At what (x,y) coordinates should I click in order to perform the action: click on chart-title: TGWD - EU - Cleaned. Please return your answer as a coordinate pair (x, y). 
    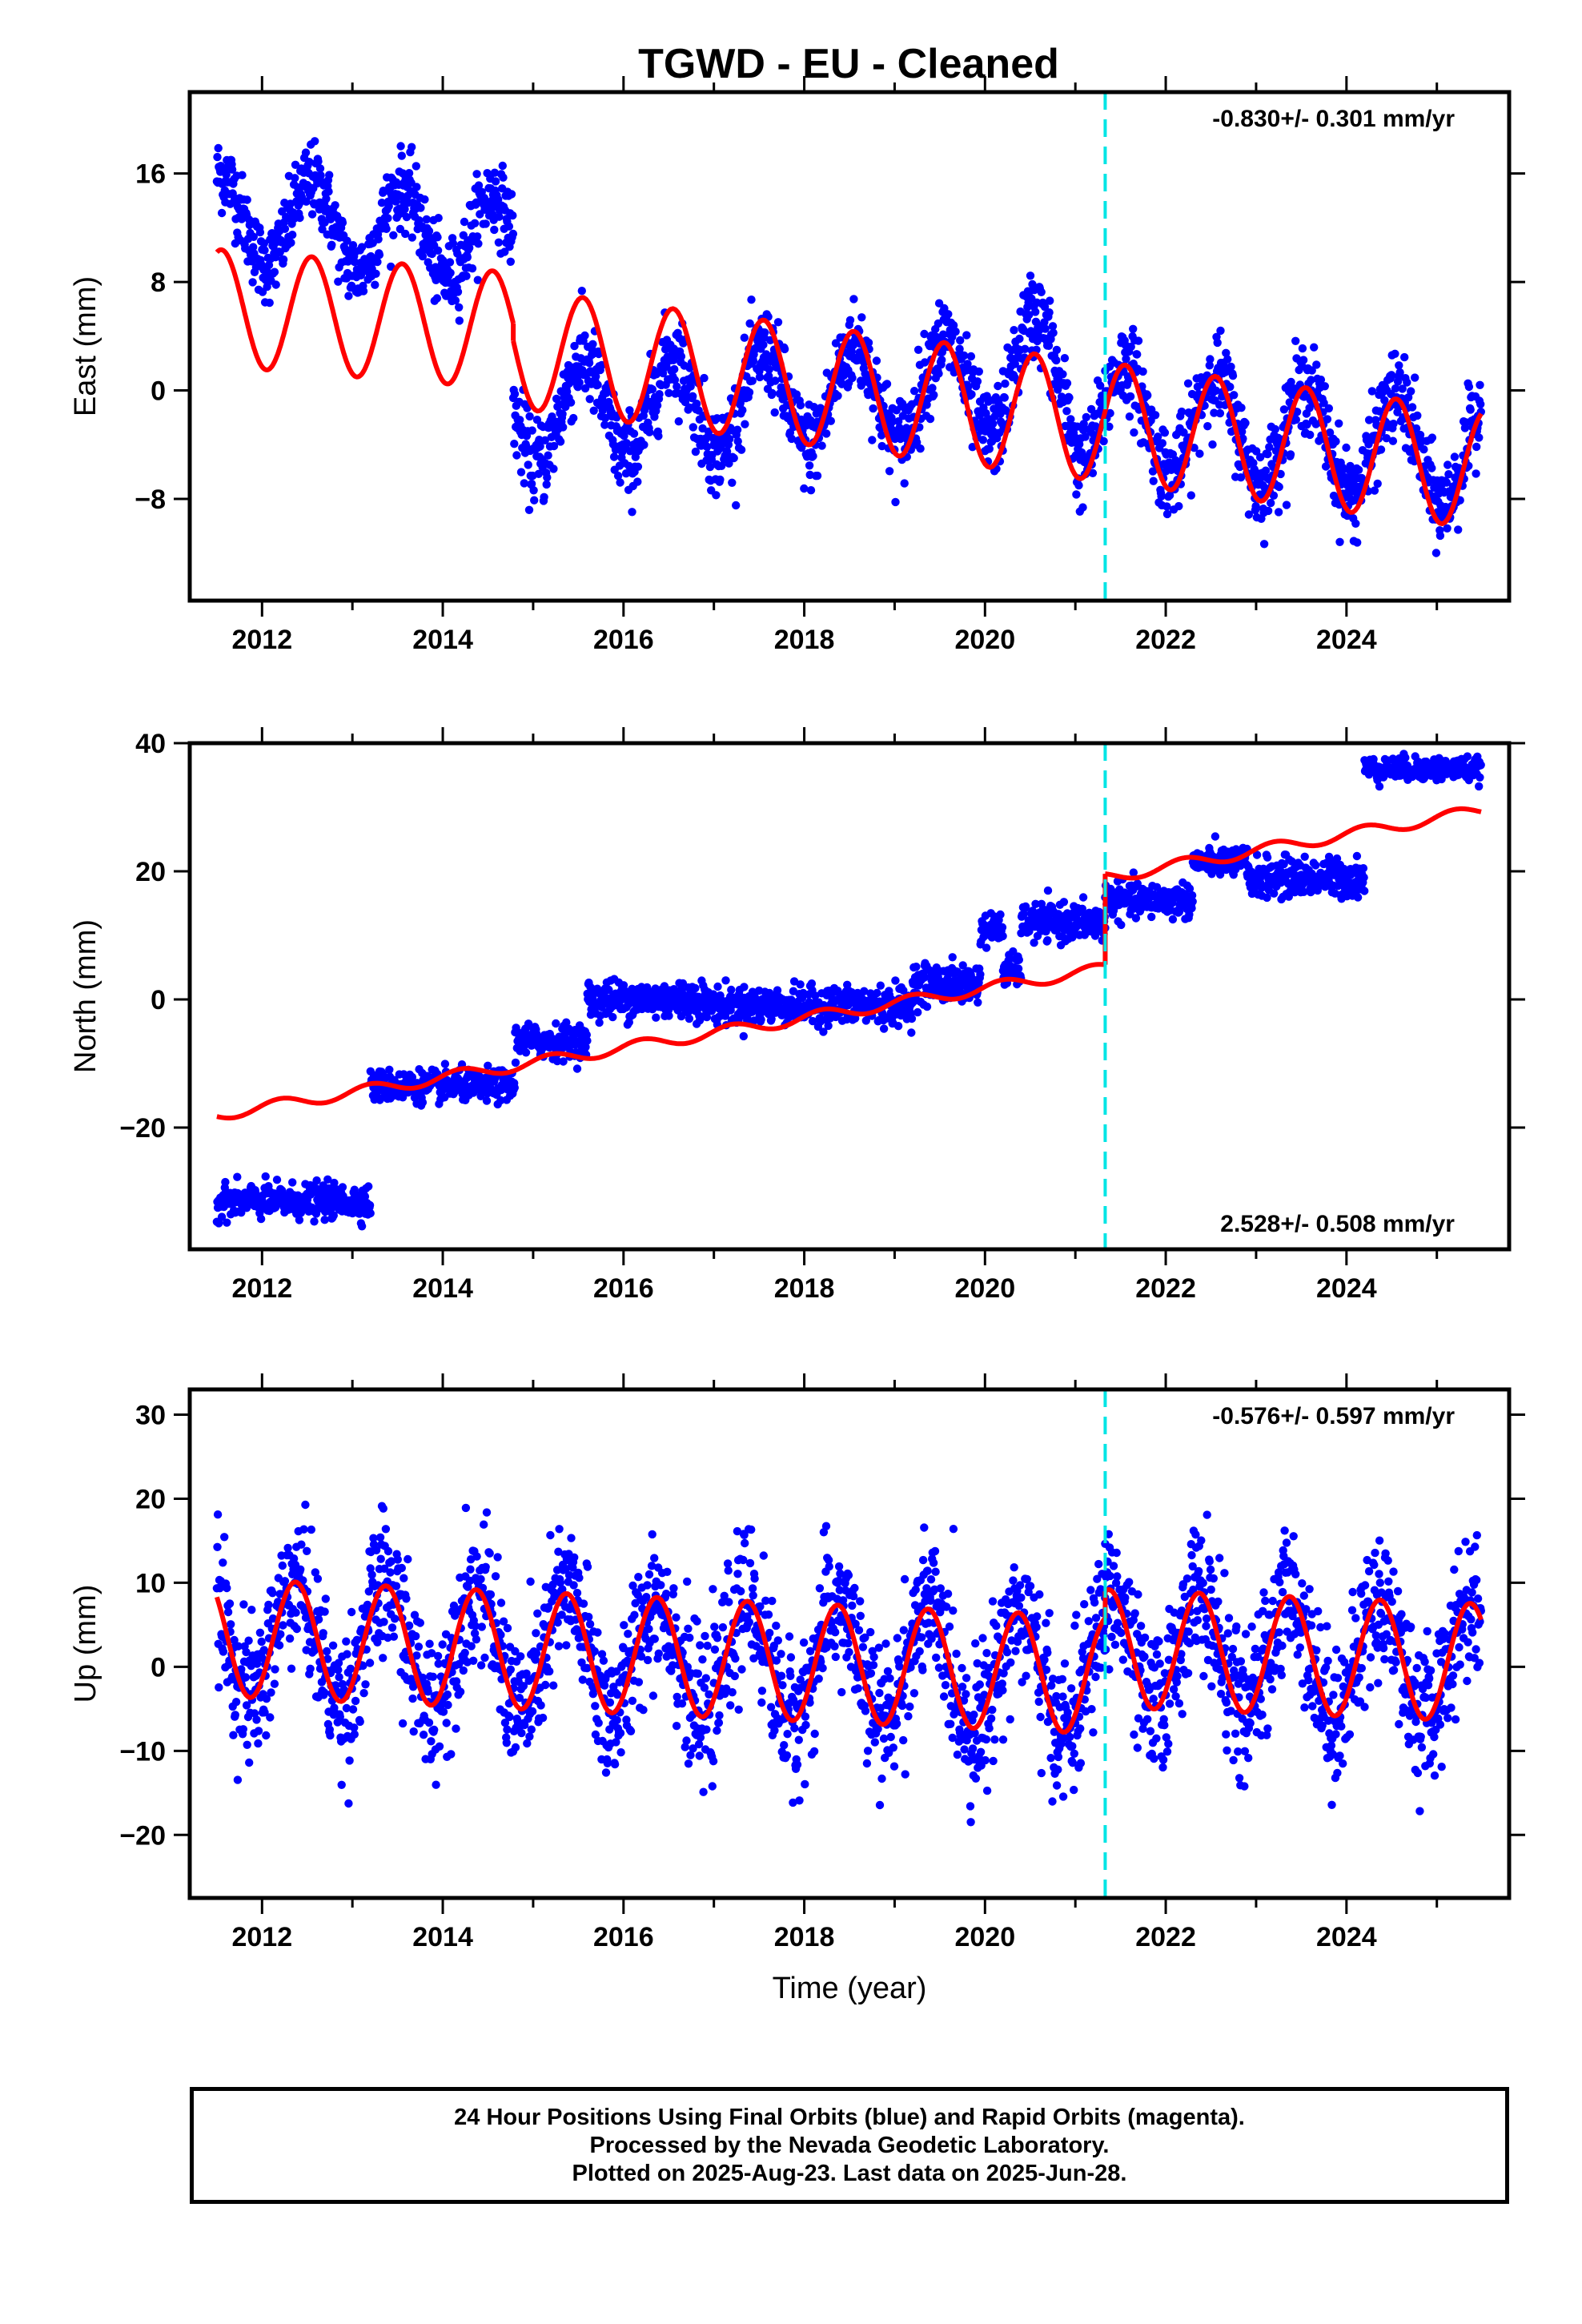
    Looking at the image, I should click on (848, 64).